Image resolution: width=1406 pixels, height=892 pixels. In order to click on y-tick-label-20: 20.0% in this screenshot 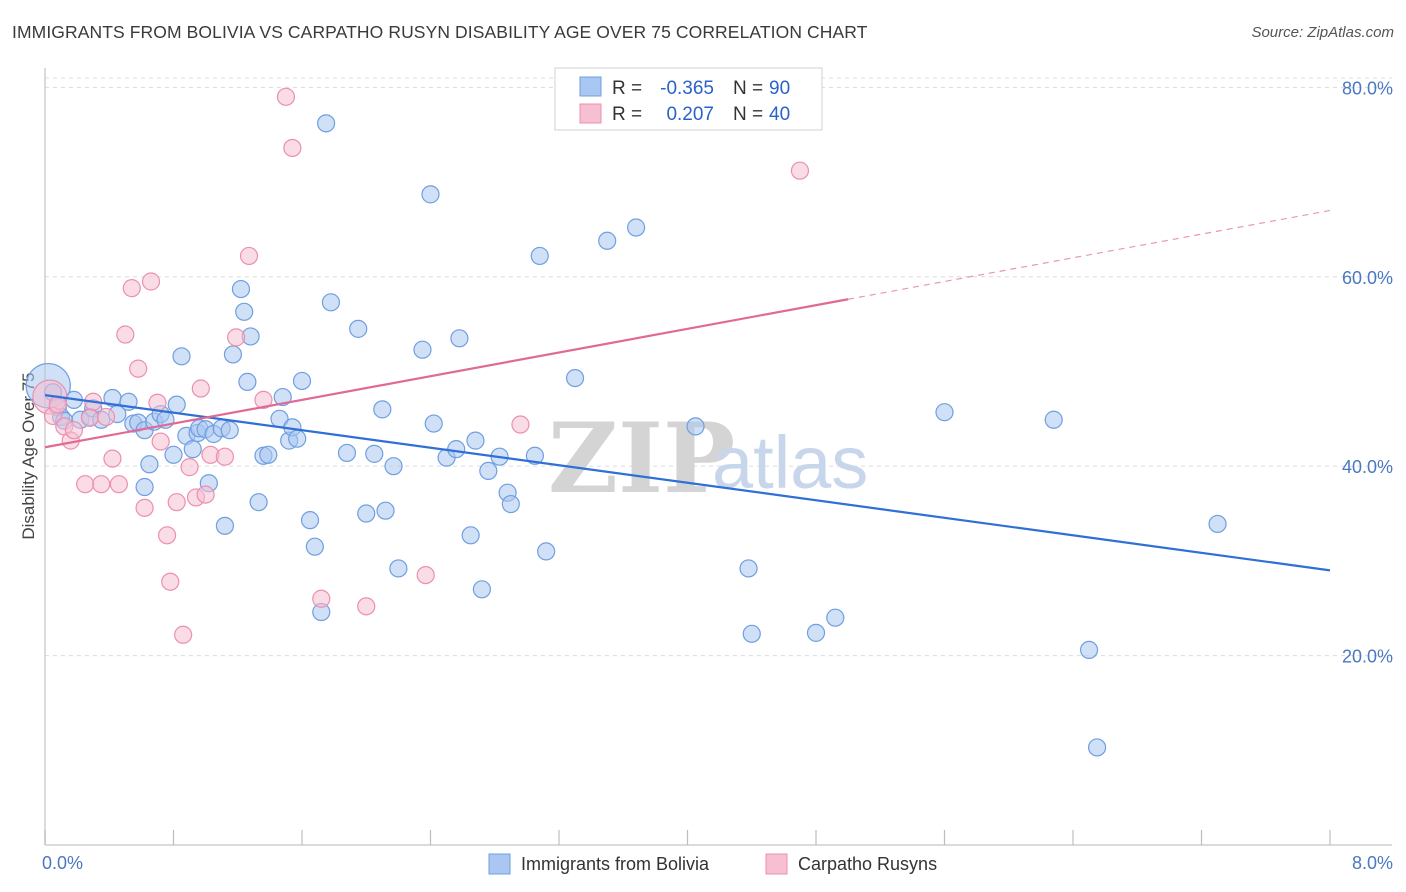, I will do `click(1367, 657)`.